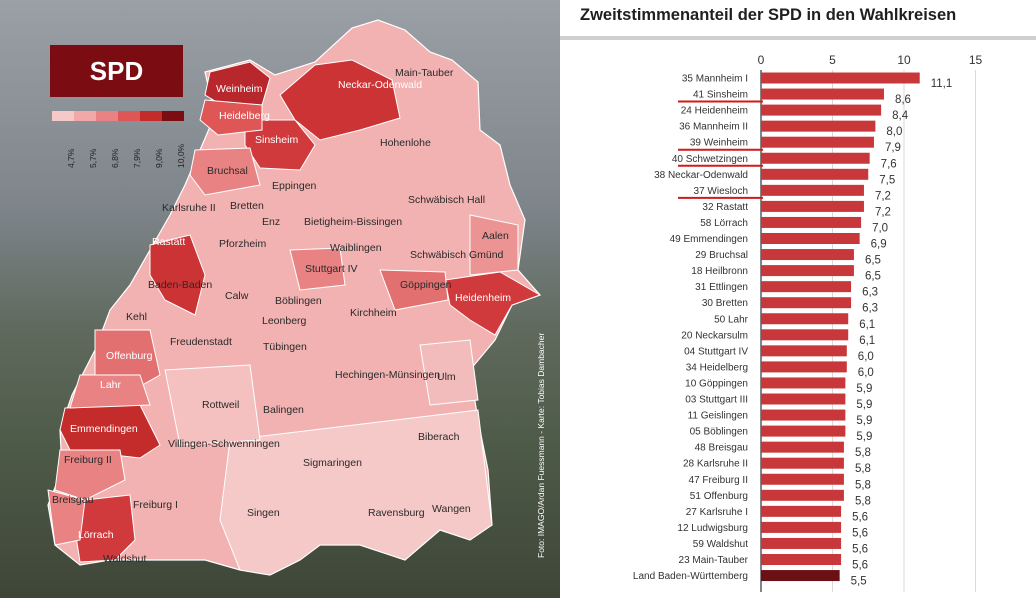 This screenshot has height=598, width=1036. What do you see at coordinates (942, 84) in the screenshot?
I see `value-label: 11,1` at bounding box center [942, 84].